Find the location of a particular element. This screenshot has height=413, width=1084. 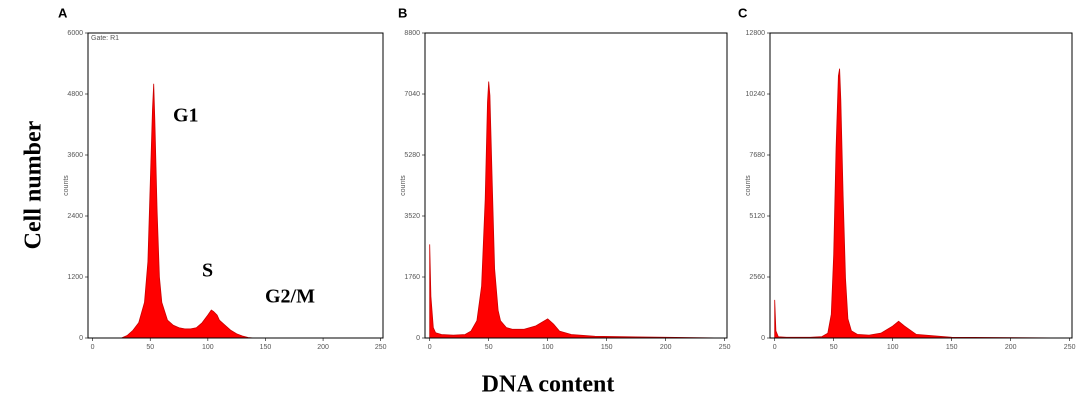

y-tick-label: 1200 is located at coordinates (75, 277).